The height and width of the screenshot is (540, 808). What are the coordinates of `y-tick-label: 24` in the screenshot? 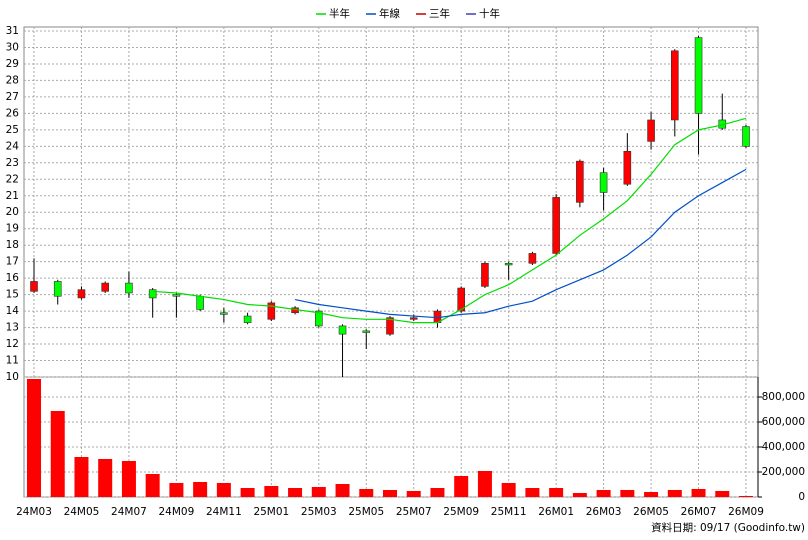 It's located at (13, 146).